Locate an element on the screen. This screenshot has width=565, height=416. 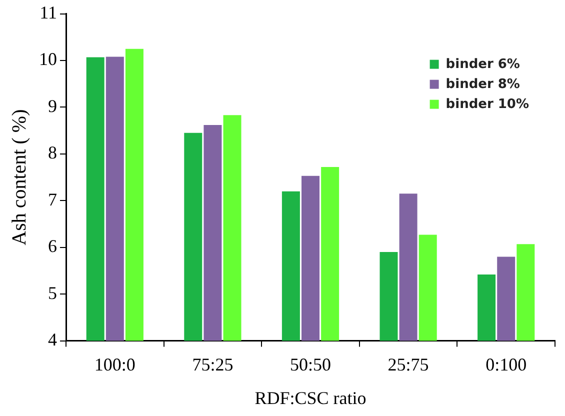
x-tick-label: 100:0 is located at coordinates (115, 364).